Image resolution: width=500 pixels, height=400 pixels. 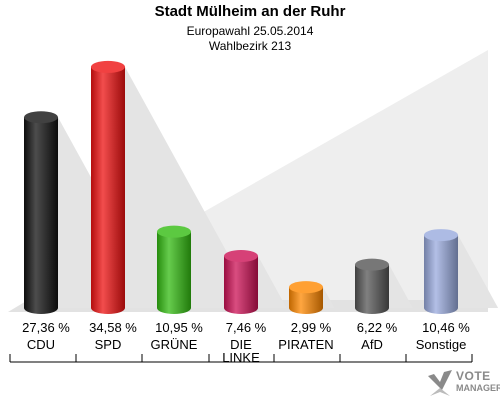 What do you see at coordinates (250, 31) in the screenshot?
I see `chart-subtitle-election: Europawahl 25.05.2014` at bounding box center [250, 31].